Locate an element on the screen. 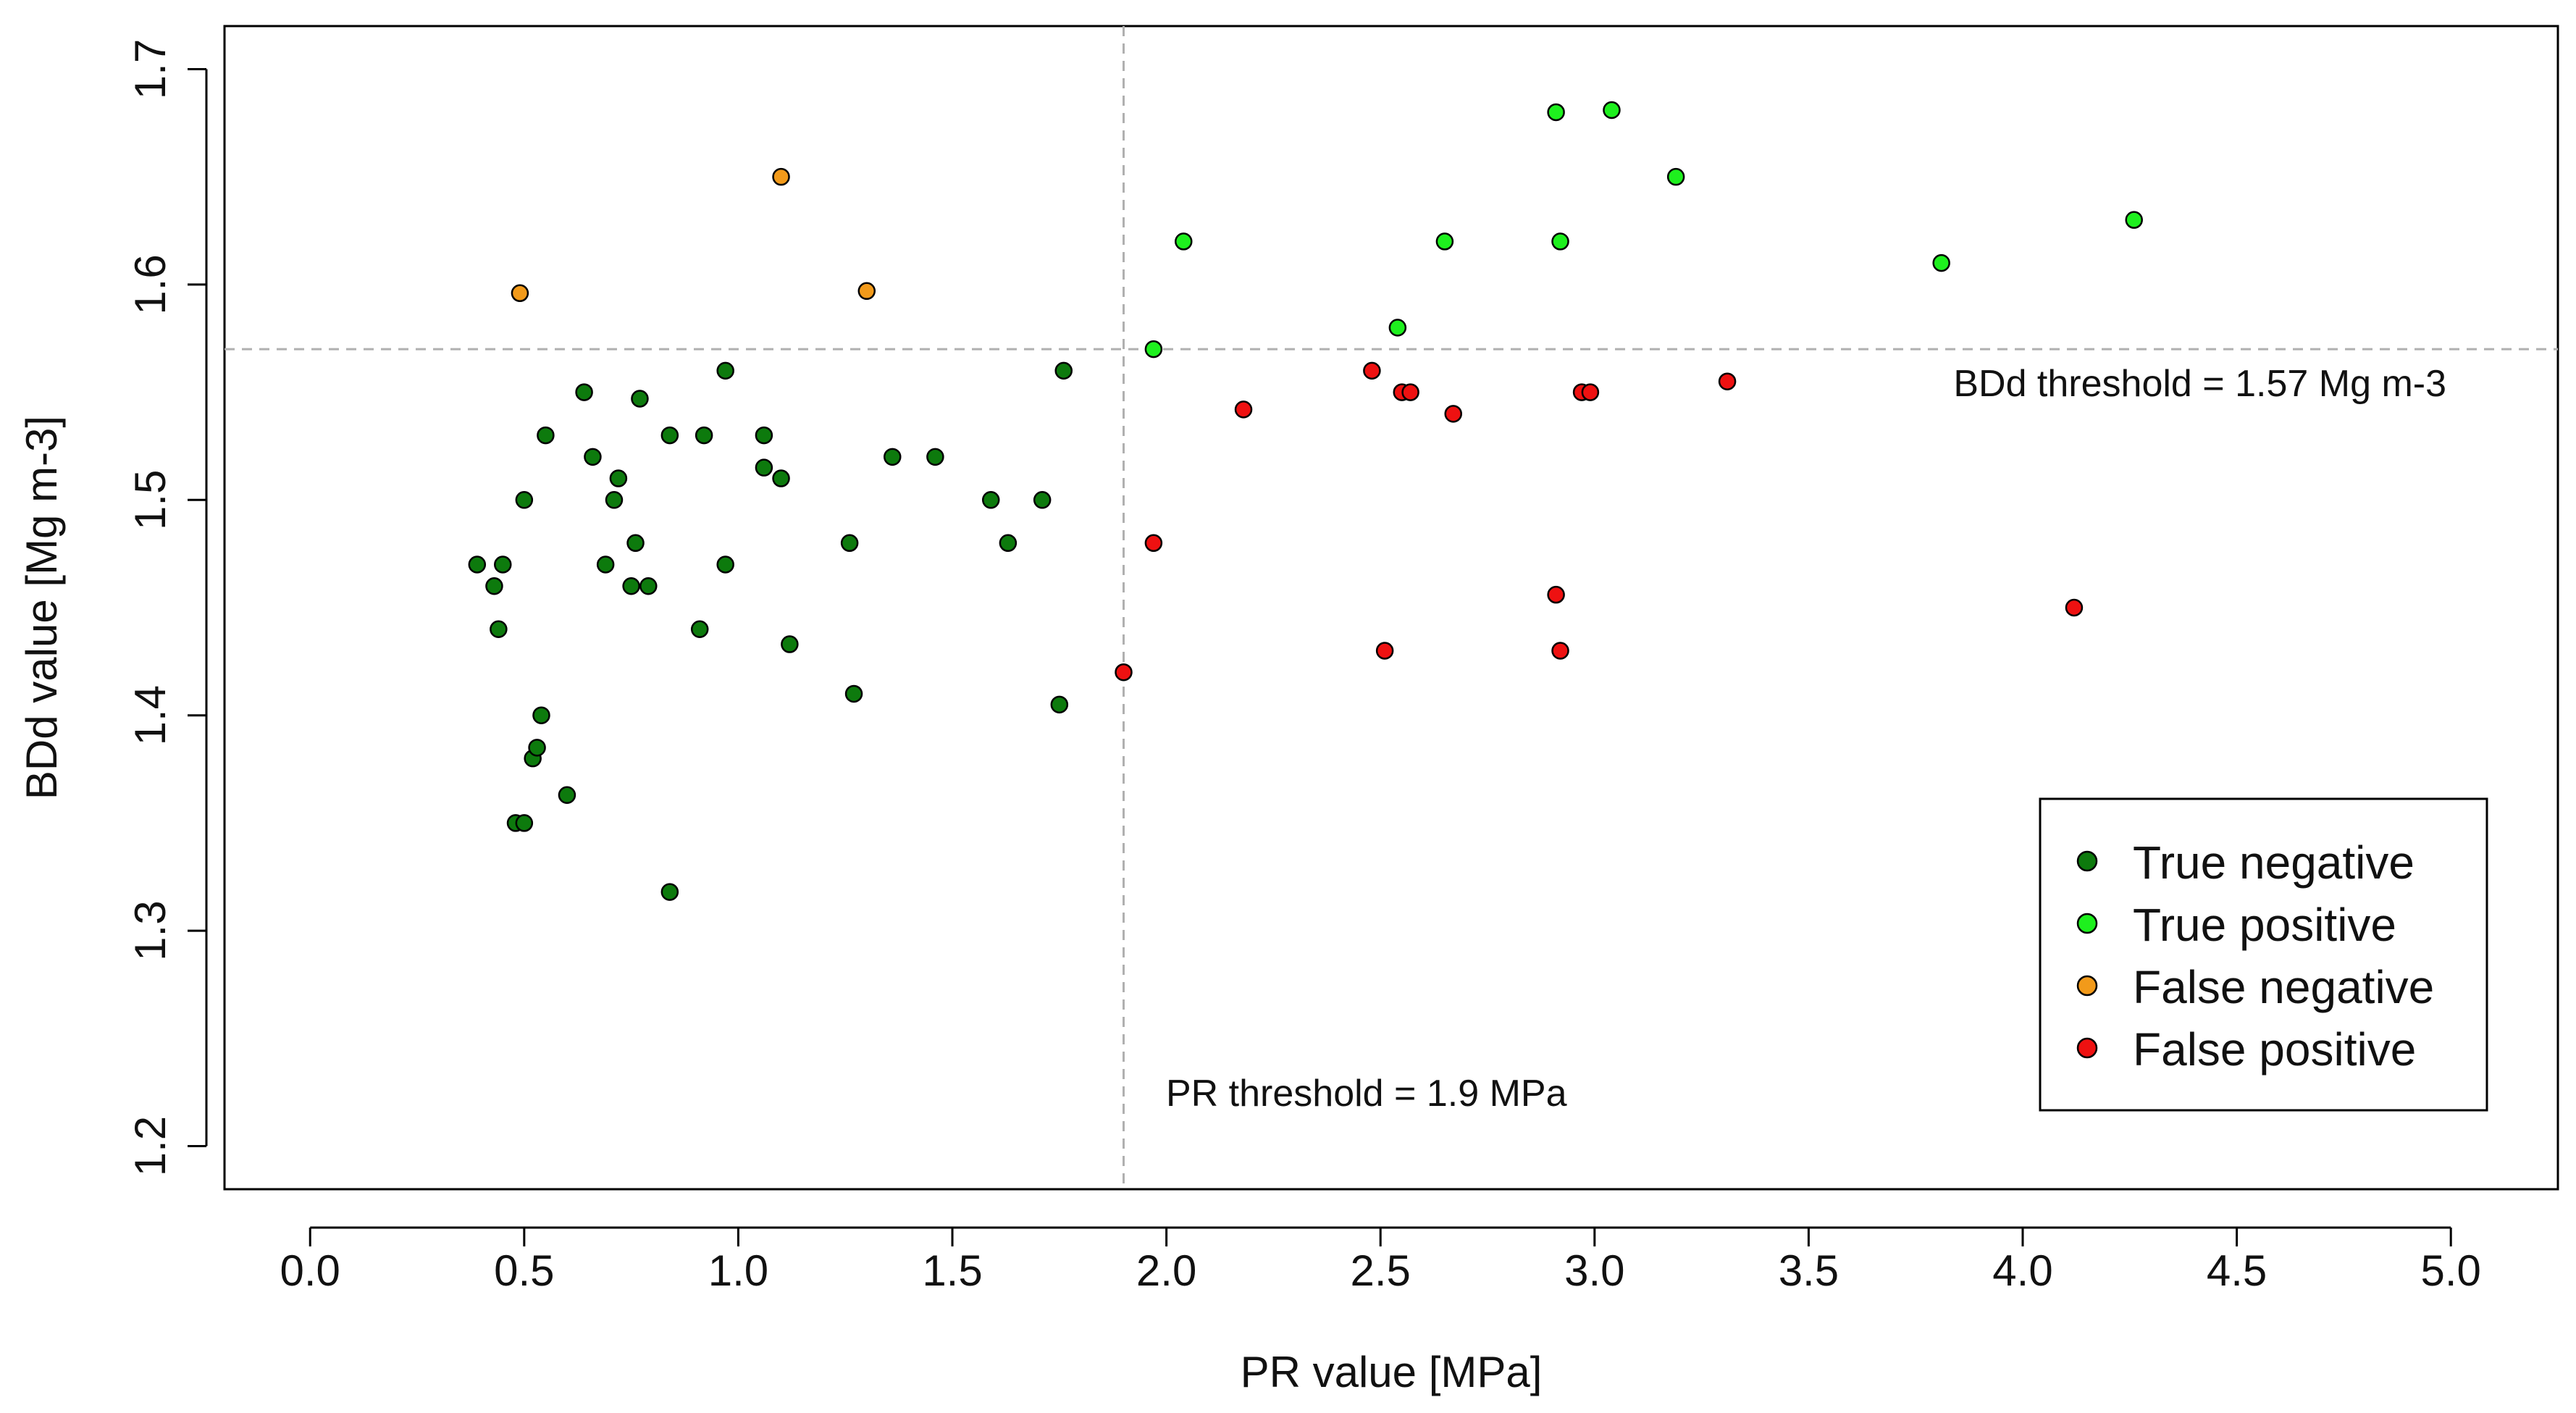  legend-label-false-negative: False negative is located at coordinates (2283, 987).